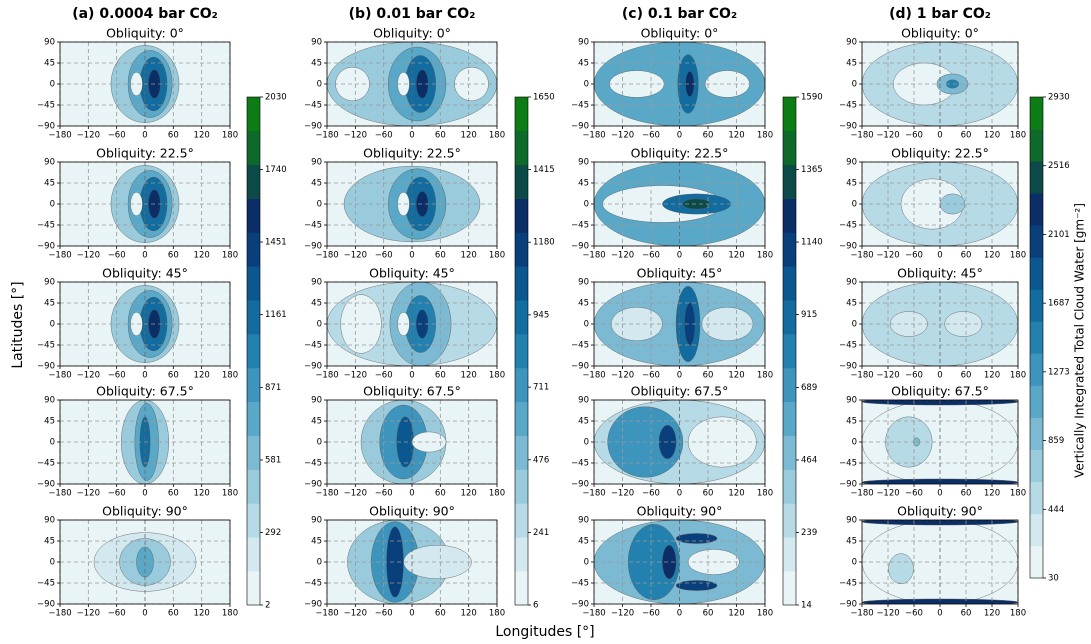 This screenshot has width=1091, height=644. What do you see at coordinates (1059, 372) in the screenshot?
I see `colorbar-tick-label: 1273` at bounding box center [1059, 372].